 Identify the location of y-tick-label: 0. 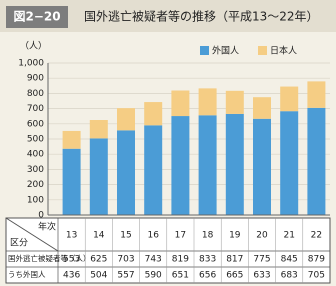
(41, 216).